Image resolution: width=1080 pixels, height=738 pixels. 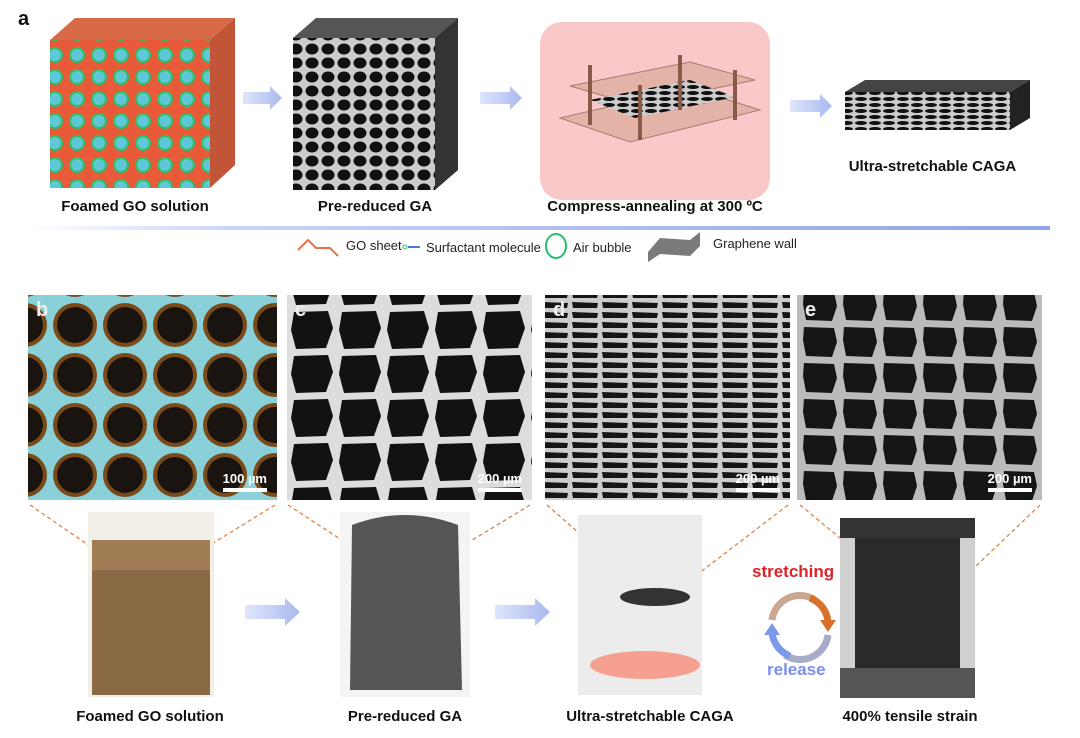 I want to click on panel-letter-e: e, so click(x=811, y=310).